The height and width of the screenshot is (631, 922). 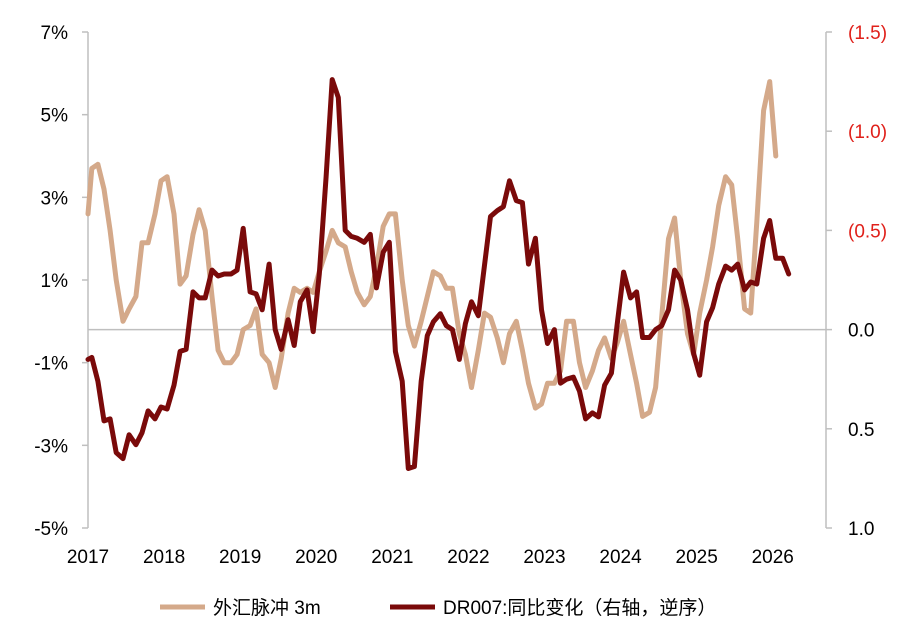 I want to click on left-tick-label: 3%, so click(x=55, y=198).